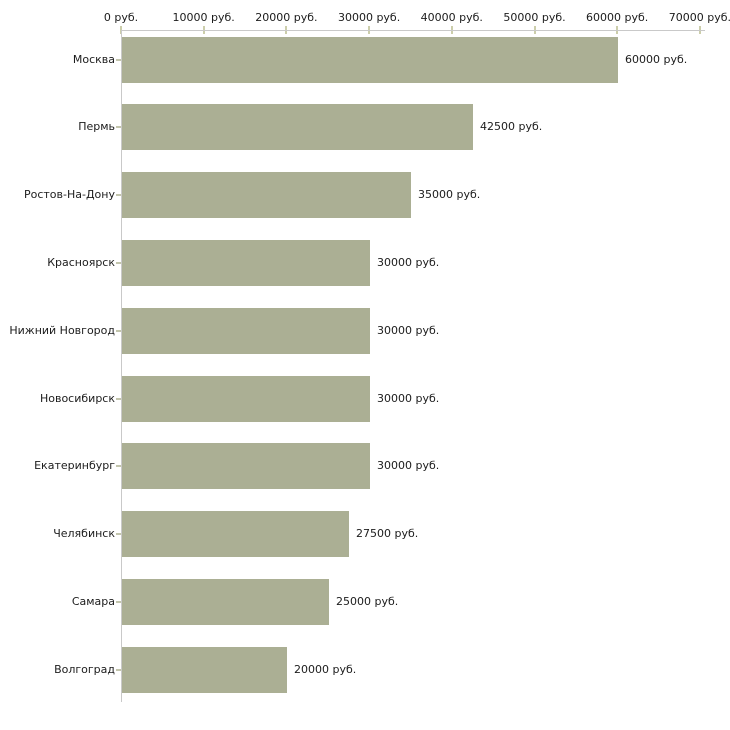 This screenshot has height=730, width=730. Describe the element at coordinates (69, 195) in the screenshot. I see `category-label: Ростов-На-Дону` at that location.